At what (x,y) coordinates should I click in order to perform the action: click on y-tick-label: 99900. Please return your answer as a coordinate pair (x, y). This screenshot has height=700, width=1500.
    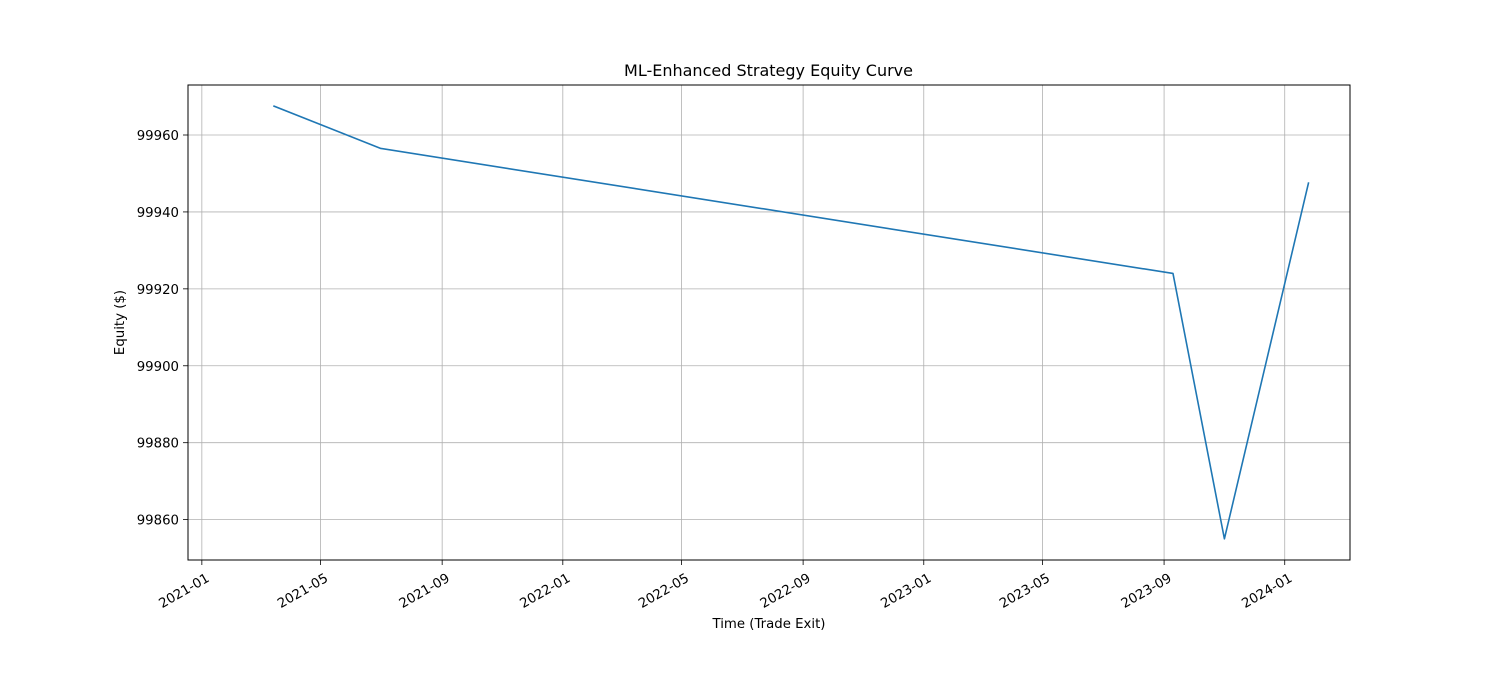
    Looking at the image, I should click on (158, 367).